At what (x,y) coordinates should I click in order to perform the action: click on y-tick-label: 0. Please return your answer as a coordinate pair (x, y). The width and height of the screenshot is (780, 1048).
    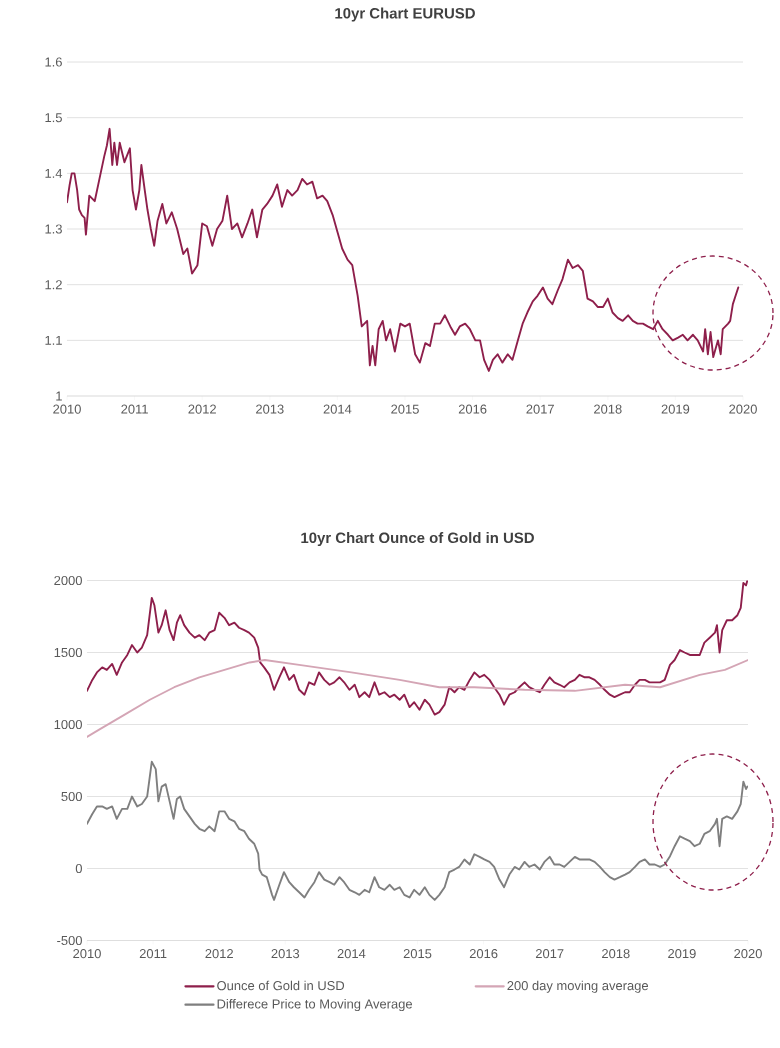
    Looking at the image, I should click on (78, 868).